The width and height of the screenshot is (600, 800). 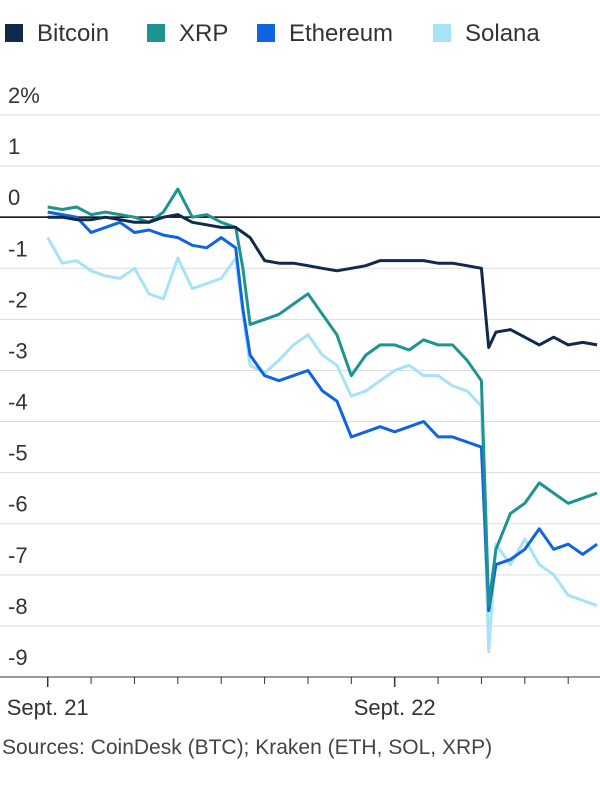 I want to click on y-tick-label: -3, so click(x=18, y=350).